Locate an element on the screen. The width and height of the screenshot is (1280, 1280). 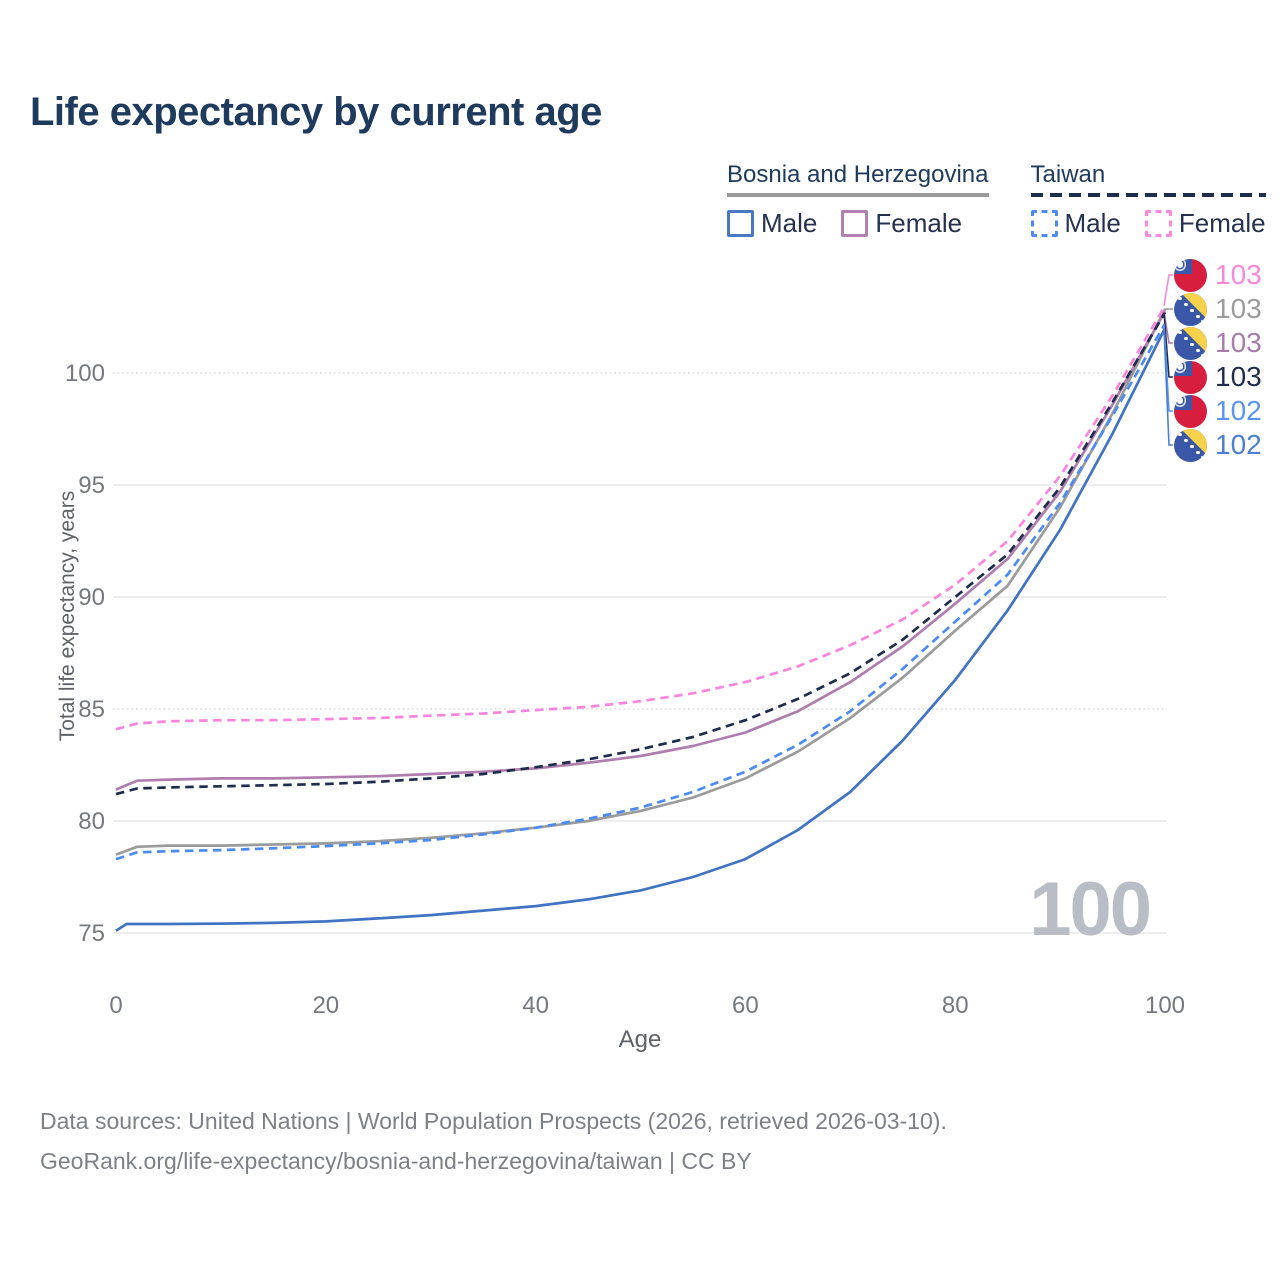
y-tick-label: 85 is located at coordinates (91, 709).